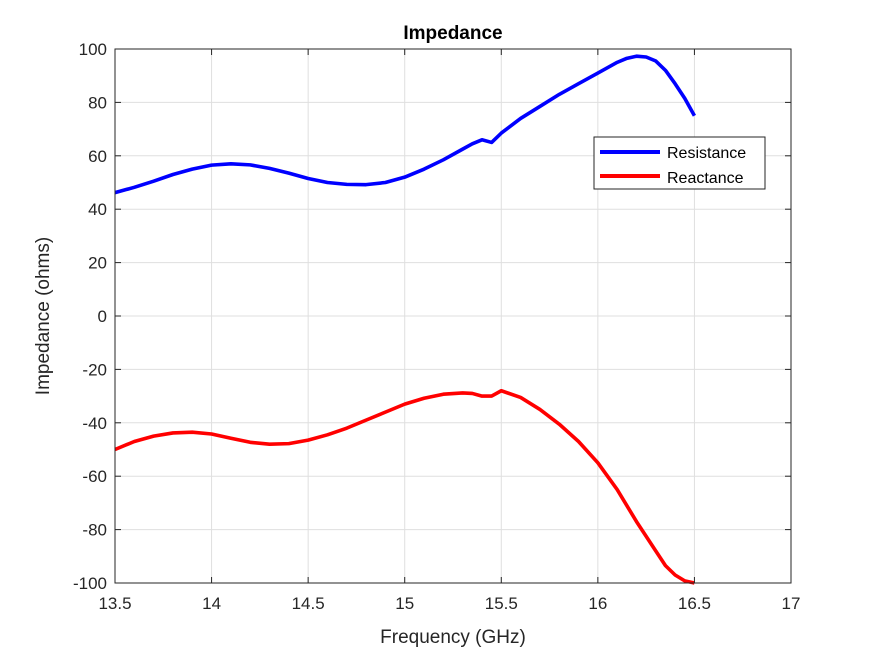 This screenshot has height=656, width=875. Describe the element at coordinates (94, 530) in the screenshot. I see `y-tick-label: -80` at that location.